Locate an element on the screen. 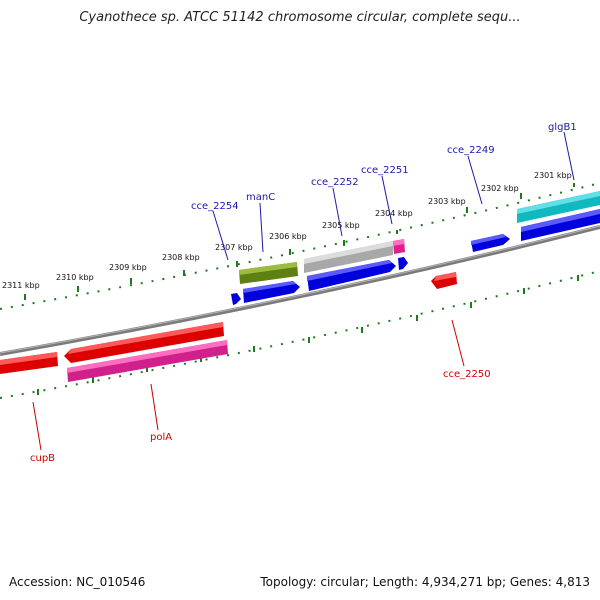  tick-label: 2308 kbp is located at coordinates (181, 257).